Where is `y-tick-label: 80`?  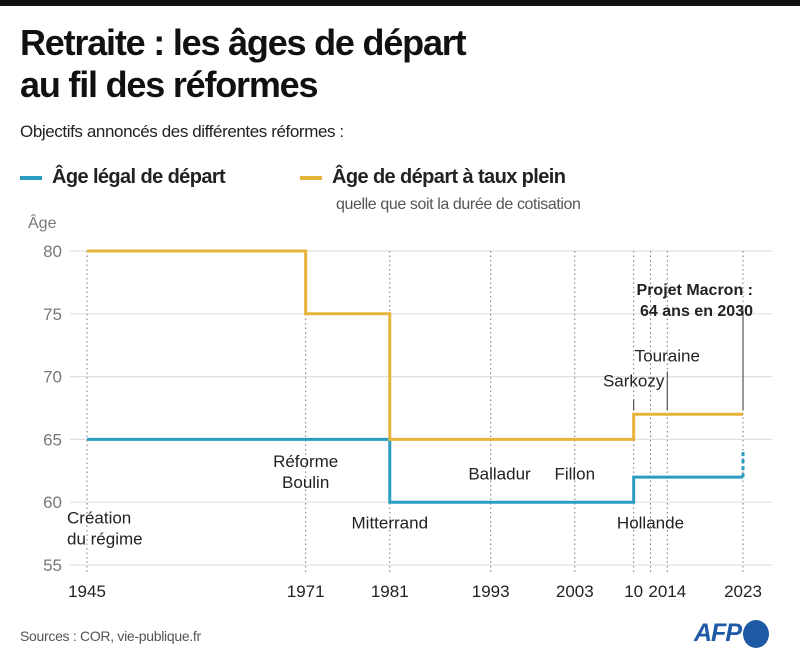 y-tick-label: 80 is located at coordinates (52, 251).